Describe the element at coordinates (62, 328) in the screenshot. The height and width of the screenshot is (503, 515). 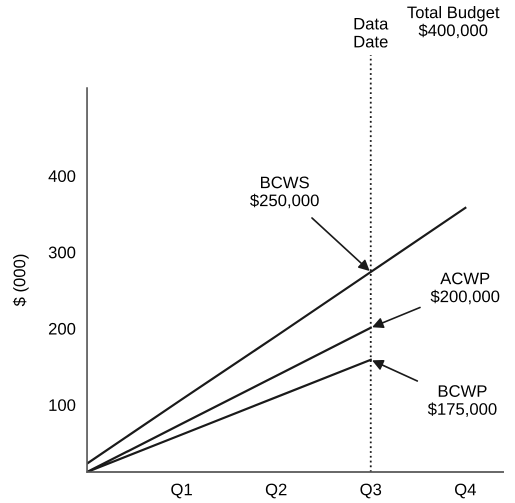
I see `y-tick-label: 200` at that location.